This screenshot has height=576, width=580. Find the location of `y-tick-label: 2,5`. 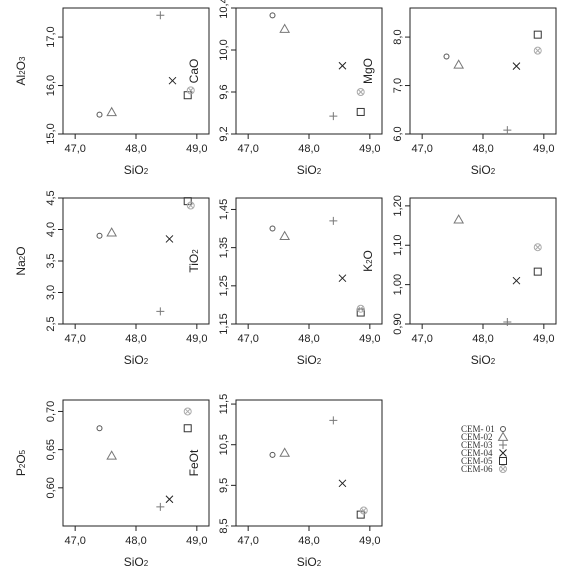

y-tick-label: 2,5 is located at coordinates (51, 323).